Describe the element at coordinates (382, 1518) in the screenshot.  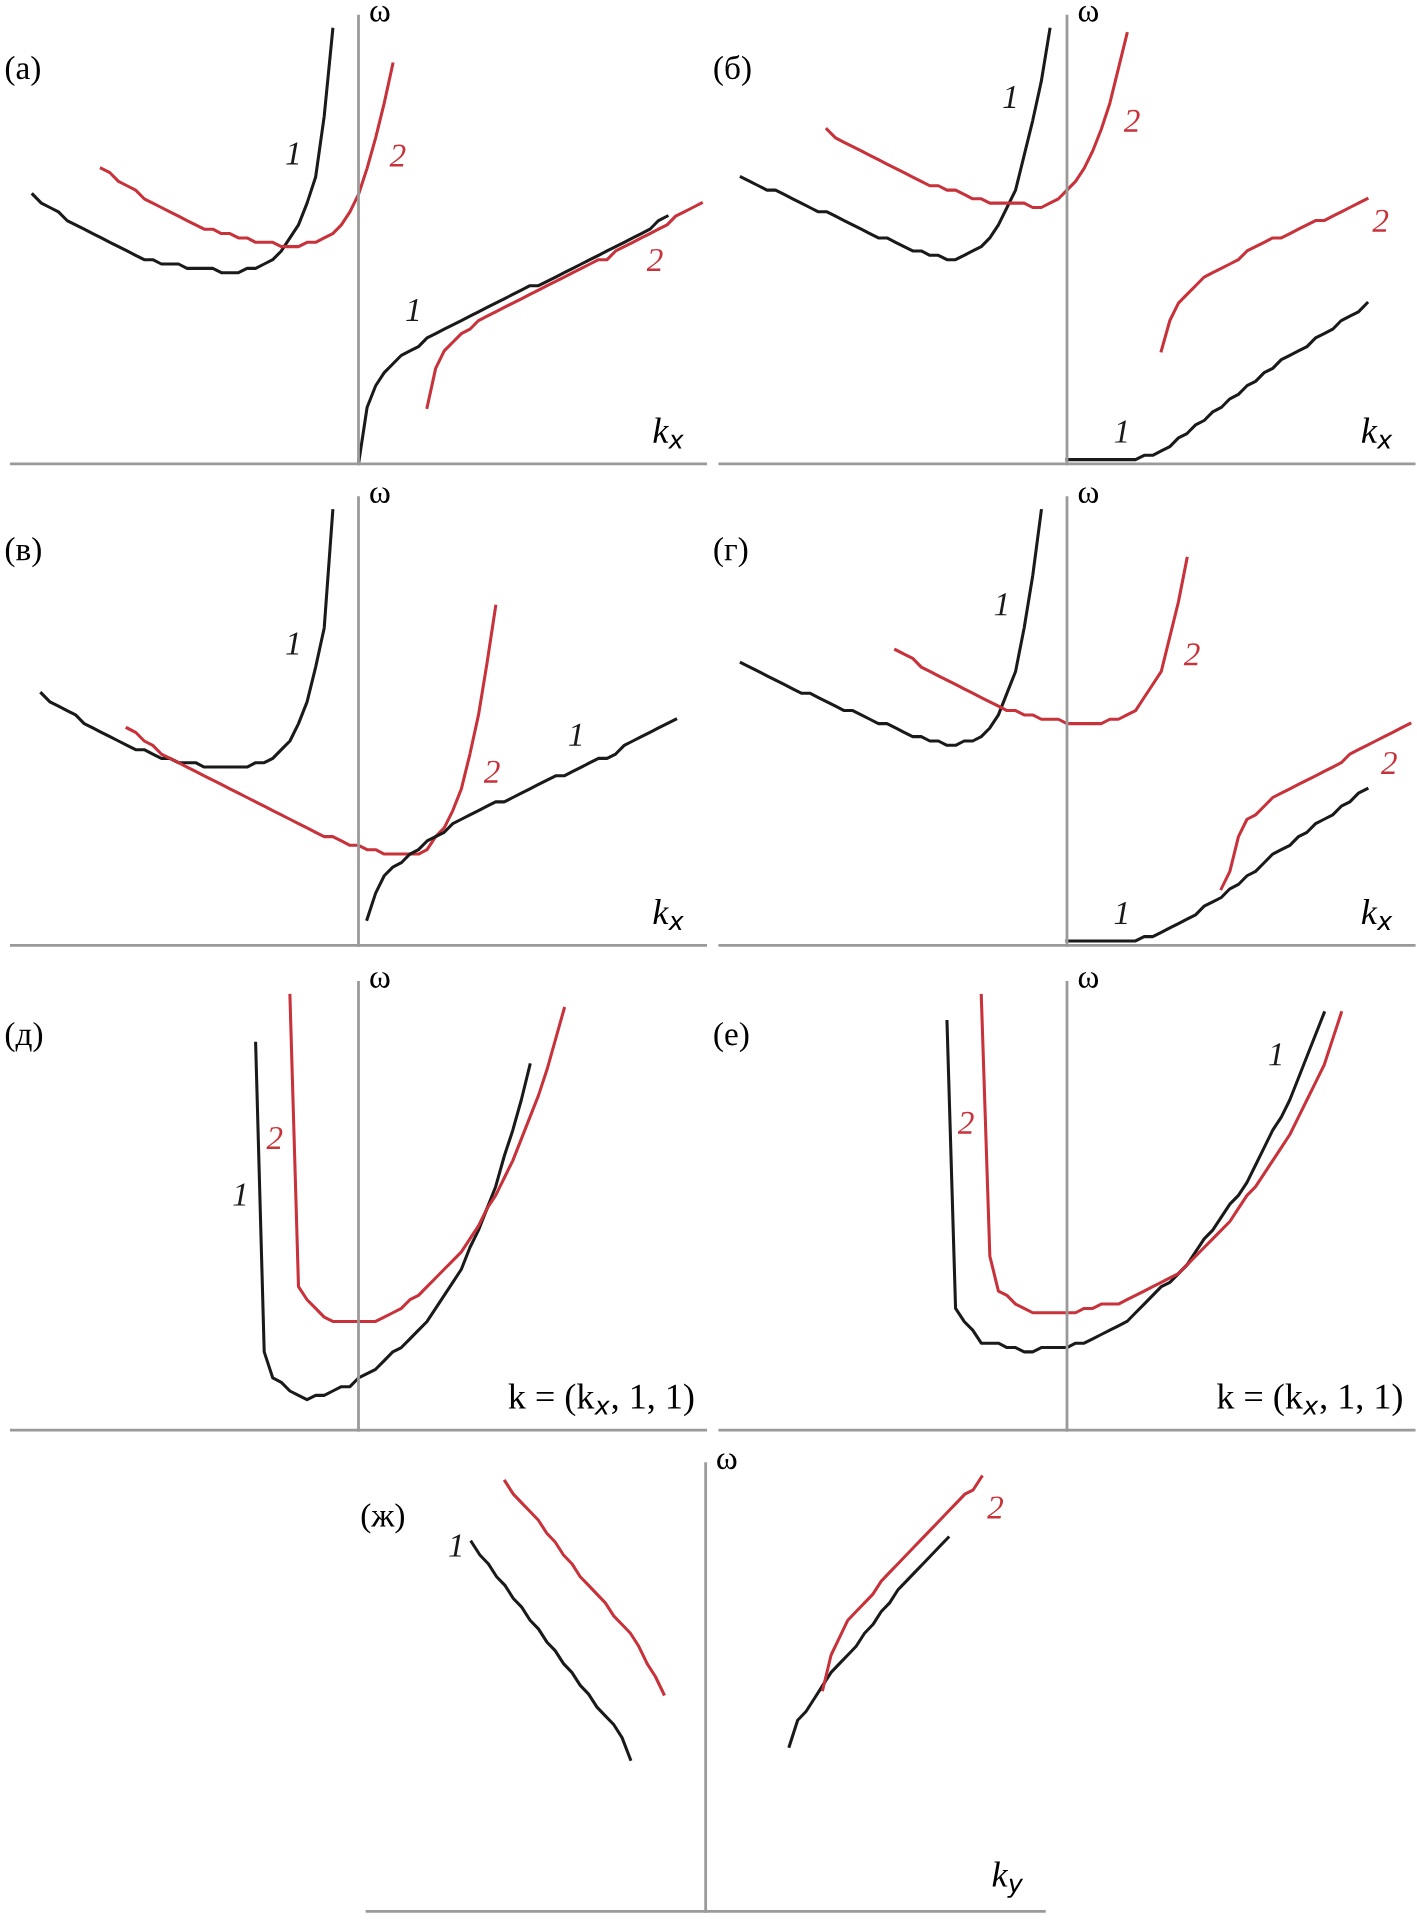
I see `text: (ж)` at that location.